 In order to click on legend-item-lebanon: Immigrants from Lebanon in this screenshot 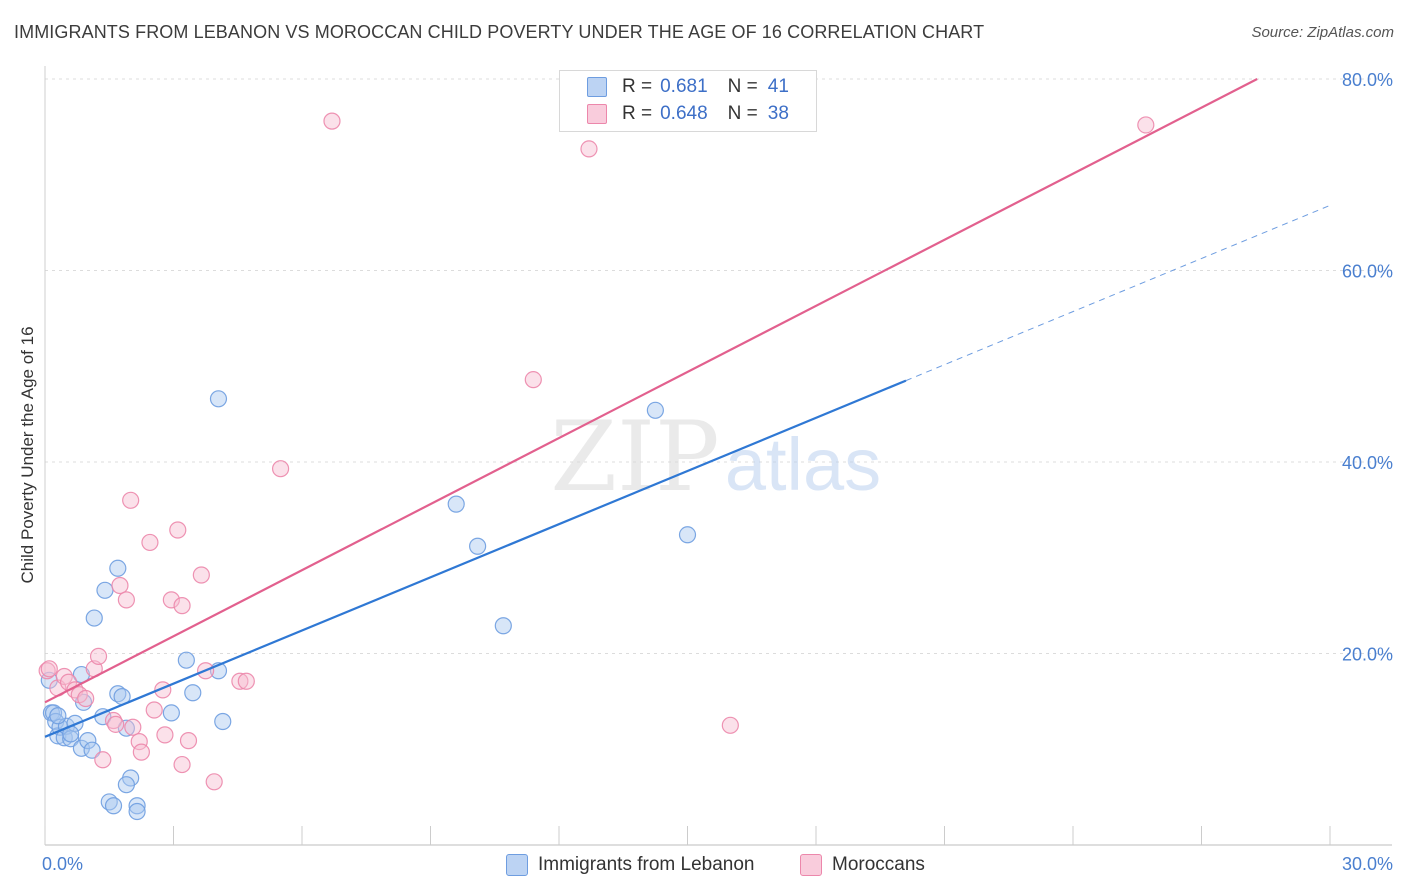, I will do `click(630, 865)`.